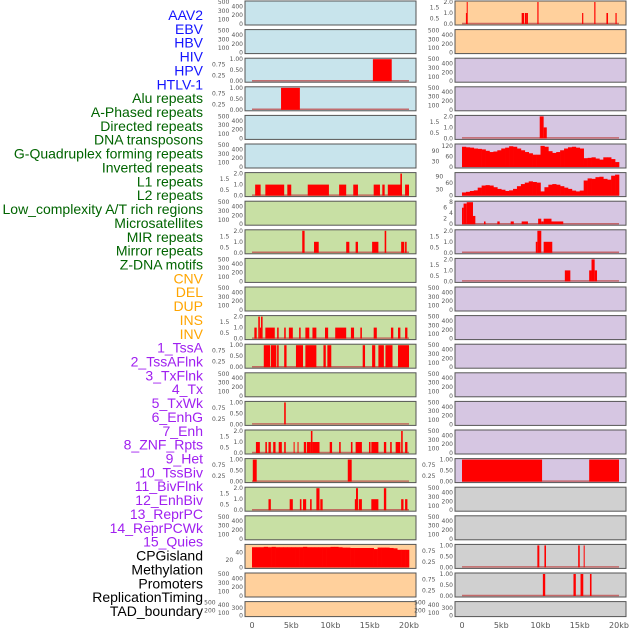  I want to click on y-tick-label: 0.0, so click(448, 281).